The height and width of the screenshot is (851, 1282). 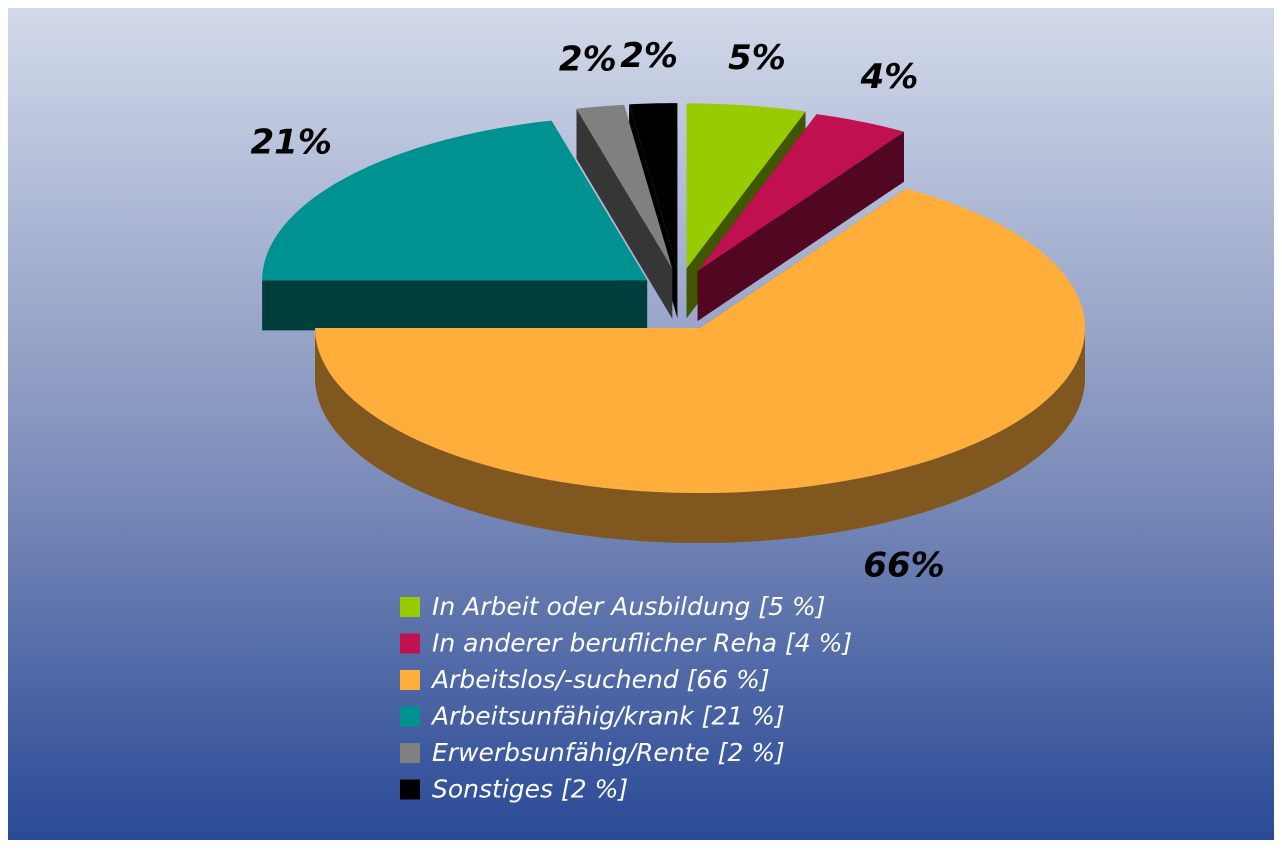 I want to click on legend-label: In Arbeit oder Ausbildung [5 %], so click(x=628, y=606).